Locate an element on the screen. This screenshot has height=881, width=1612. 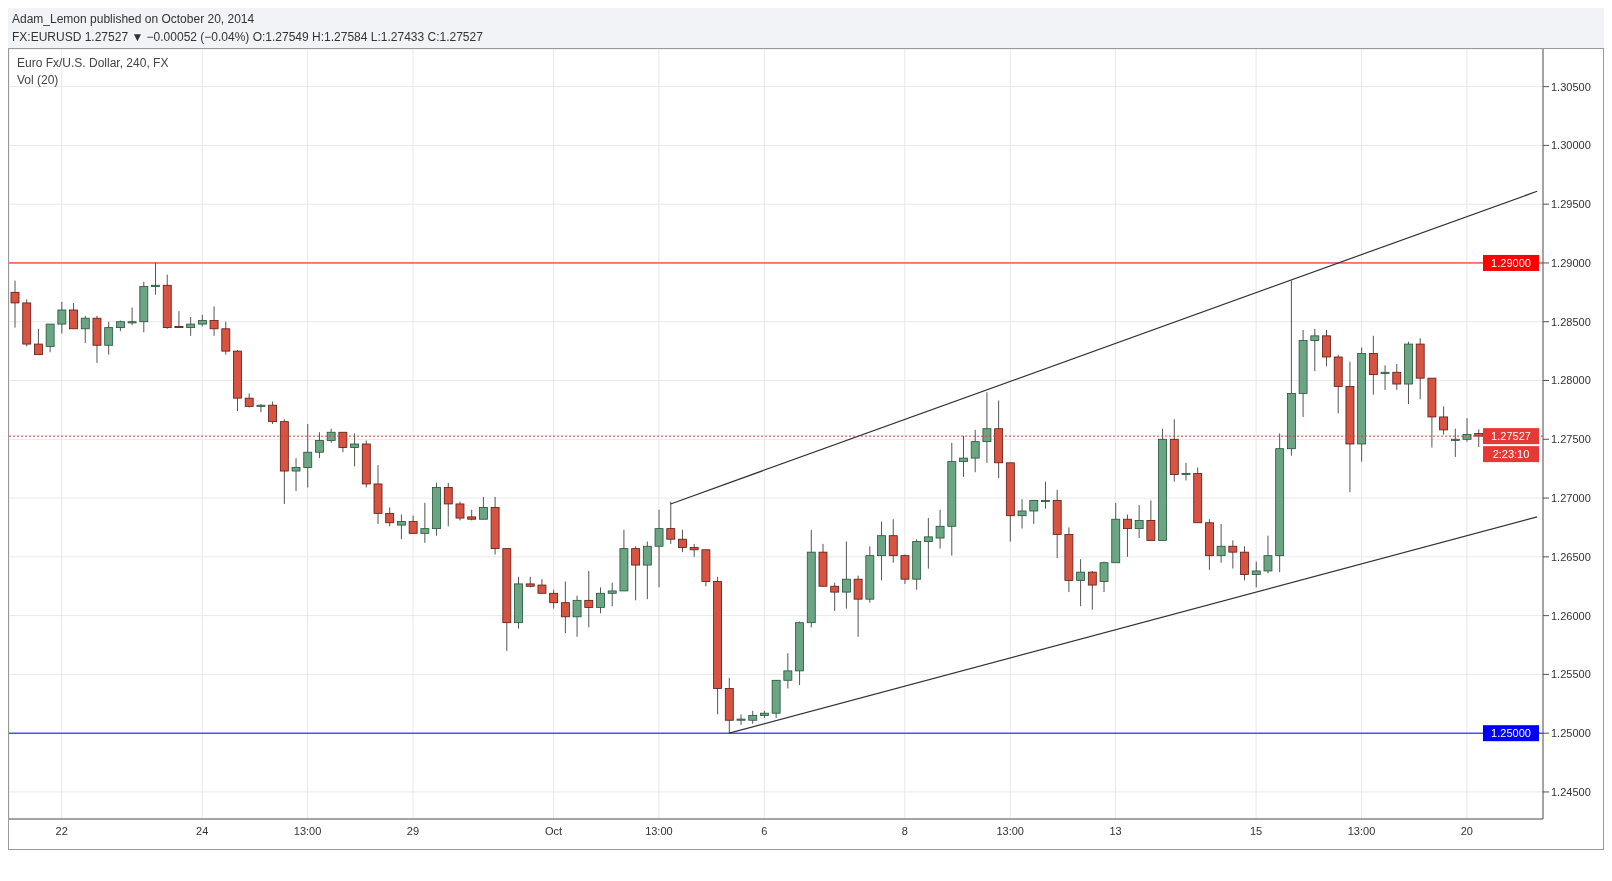
y-tick-label: 1.26500 is located at coordinates (1571, 556).